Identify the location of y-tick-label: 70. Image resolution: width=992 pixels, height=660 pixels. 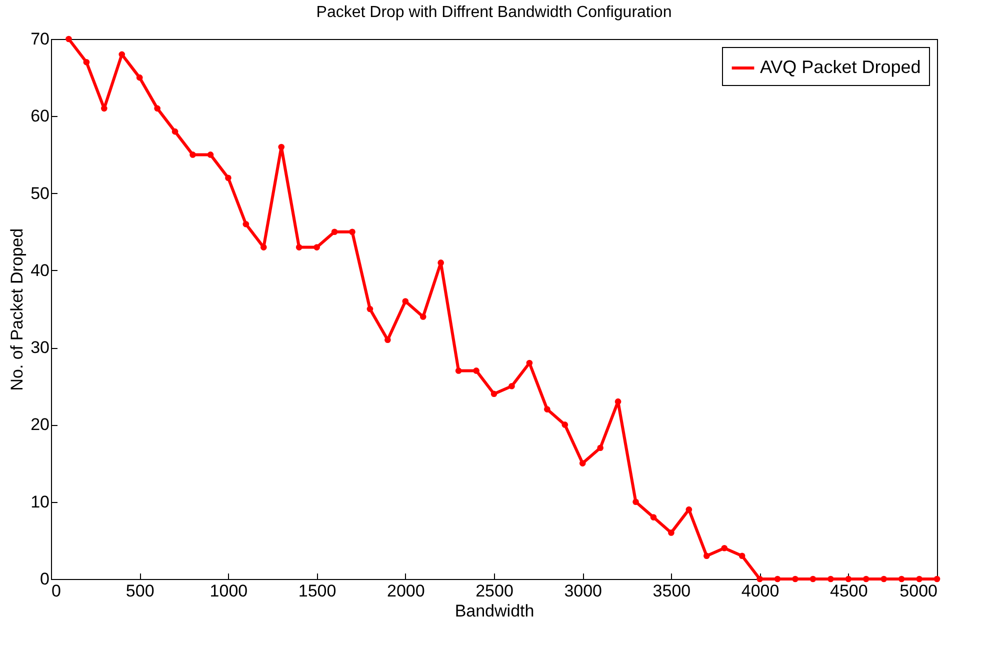
(40, 39).